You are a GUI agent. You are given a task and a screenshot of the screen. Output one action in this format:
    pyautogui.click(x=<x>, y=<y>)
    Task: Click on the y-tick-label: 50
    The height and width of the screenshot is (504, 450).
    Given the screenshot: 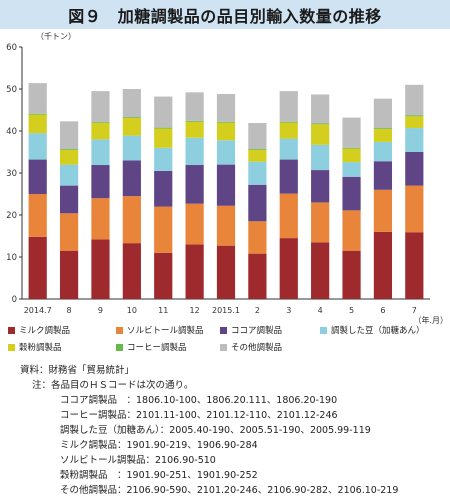 What is the action you would take?
    pyautogui.click(x=11, y=90)
    